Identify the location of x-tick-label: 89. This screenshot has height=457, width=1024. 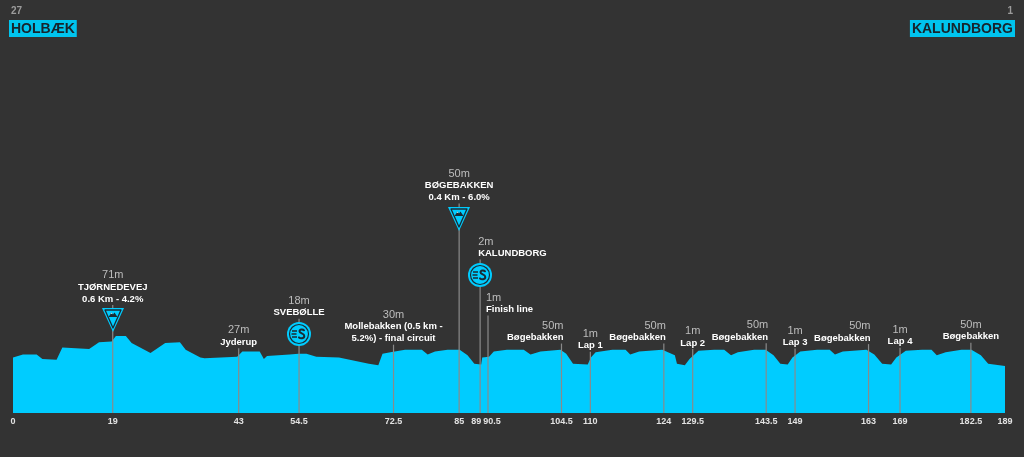
(476, 421).